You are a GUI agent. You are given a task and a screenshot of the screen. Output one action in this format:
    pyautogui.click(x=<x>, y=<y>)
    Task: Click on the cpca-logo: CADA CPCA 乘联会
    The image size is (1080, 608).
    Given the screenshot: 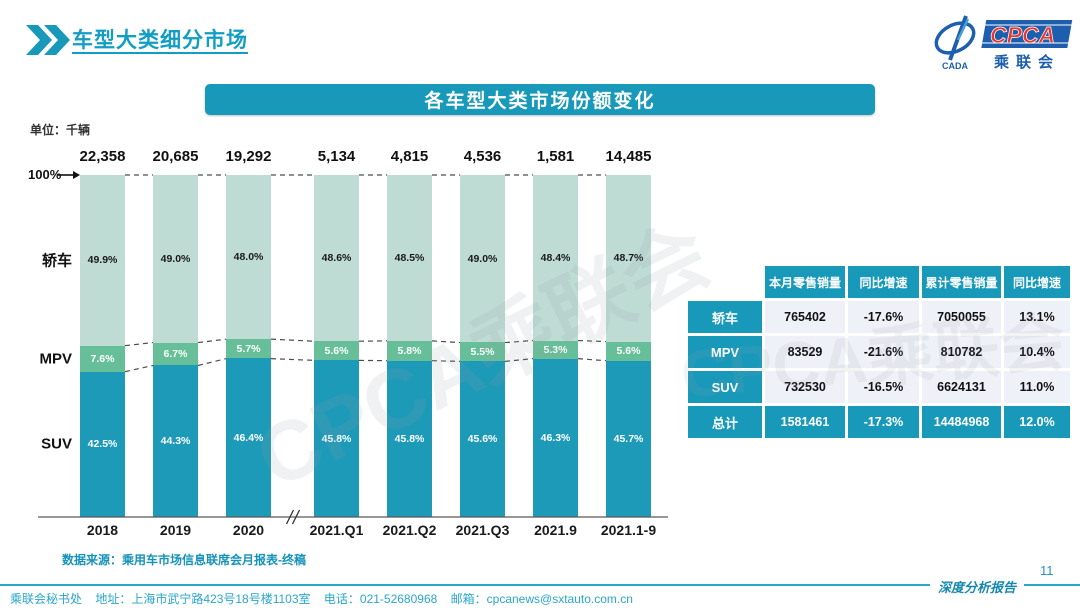 What is the action you would take?
    pyautogui.click(x=1002, y=43)
    